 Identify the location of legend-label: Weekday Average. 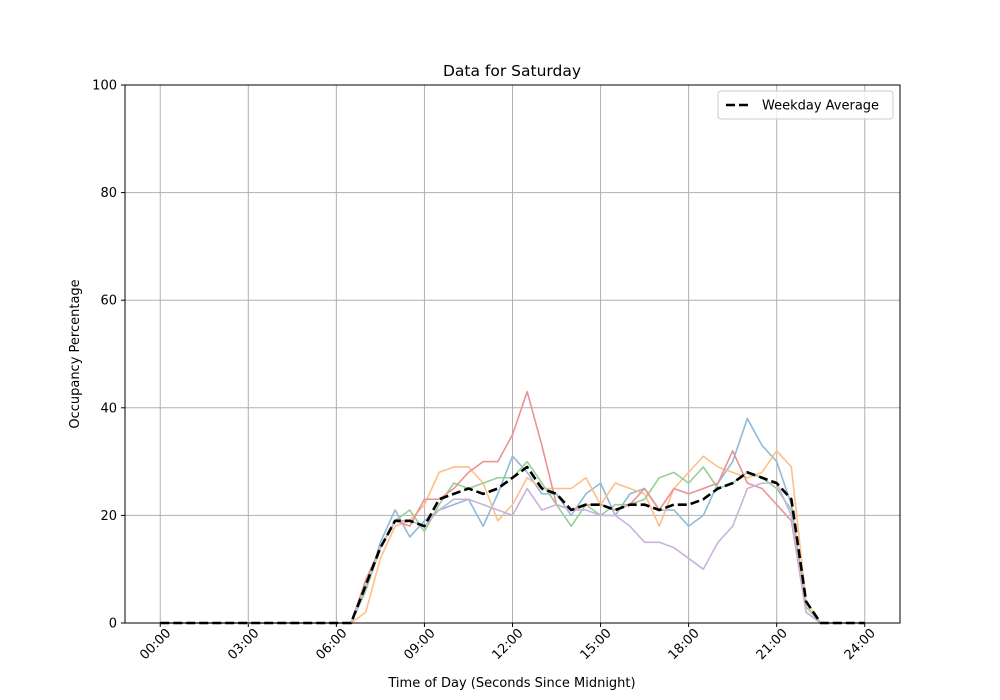
(820, 106).